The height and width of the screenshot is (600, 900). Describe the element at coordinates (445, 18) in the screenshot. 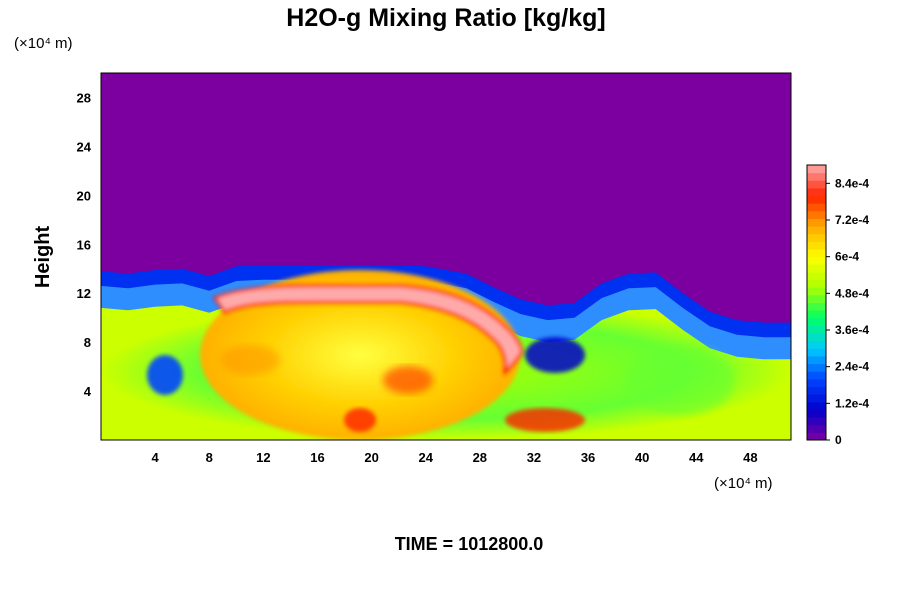

I see `chart-title: H2O-g Mixing Ratio [kg/kg]` at that location.